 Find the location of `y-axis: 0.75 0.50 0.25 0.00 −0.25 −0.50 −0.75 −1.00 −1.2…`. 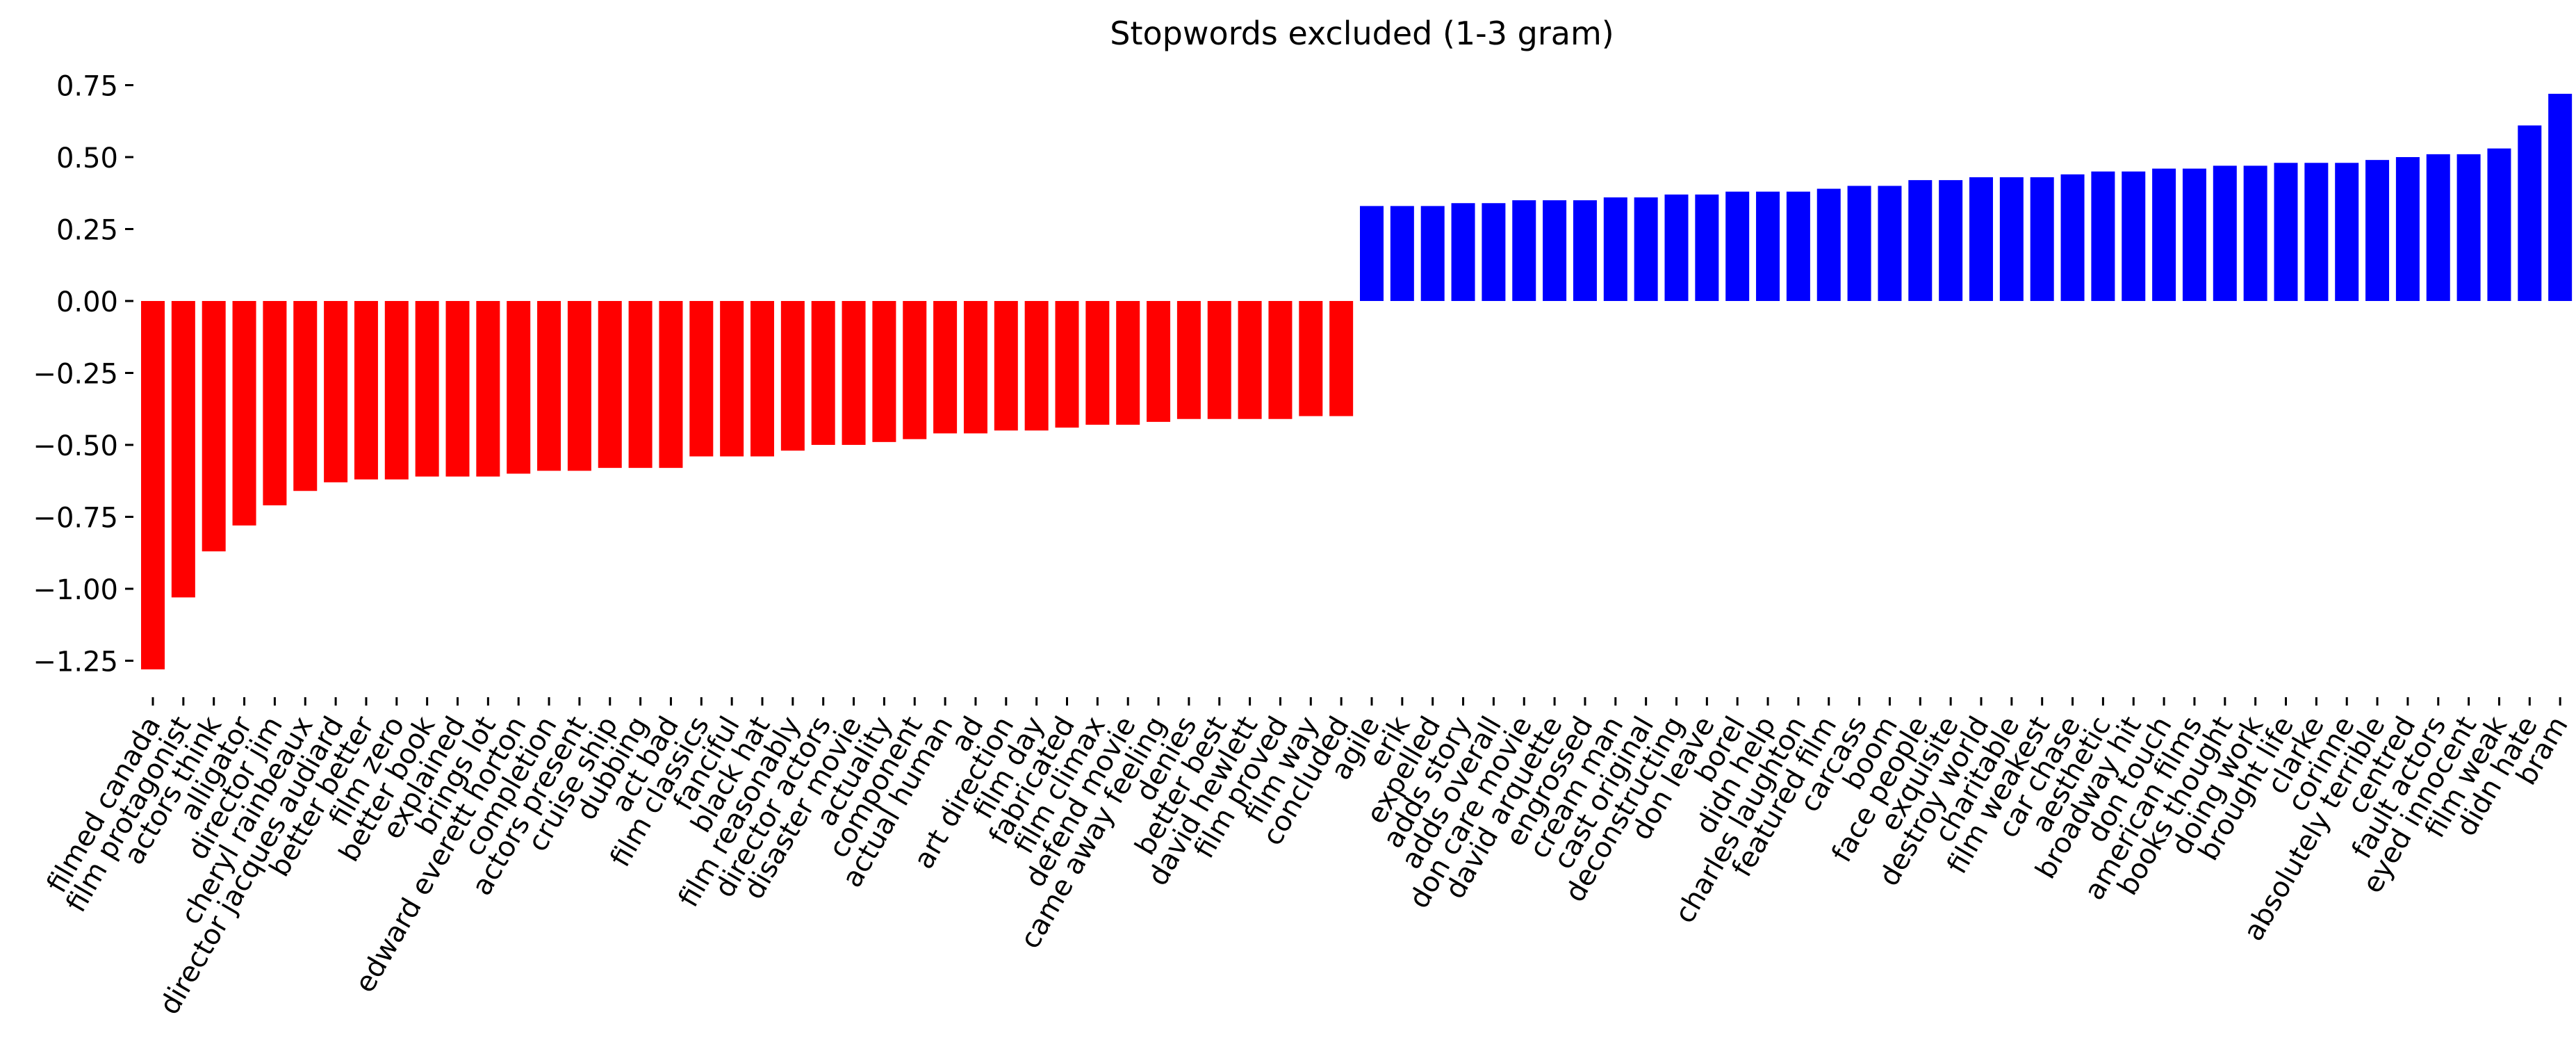

y-axis: 0.75 0.50 0.25 0.00 −0.25 −0.50 −0.75 −1.00 −1.2… is located at coordinates (83, 375).